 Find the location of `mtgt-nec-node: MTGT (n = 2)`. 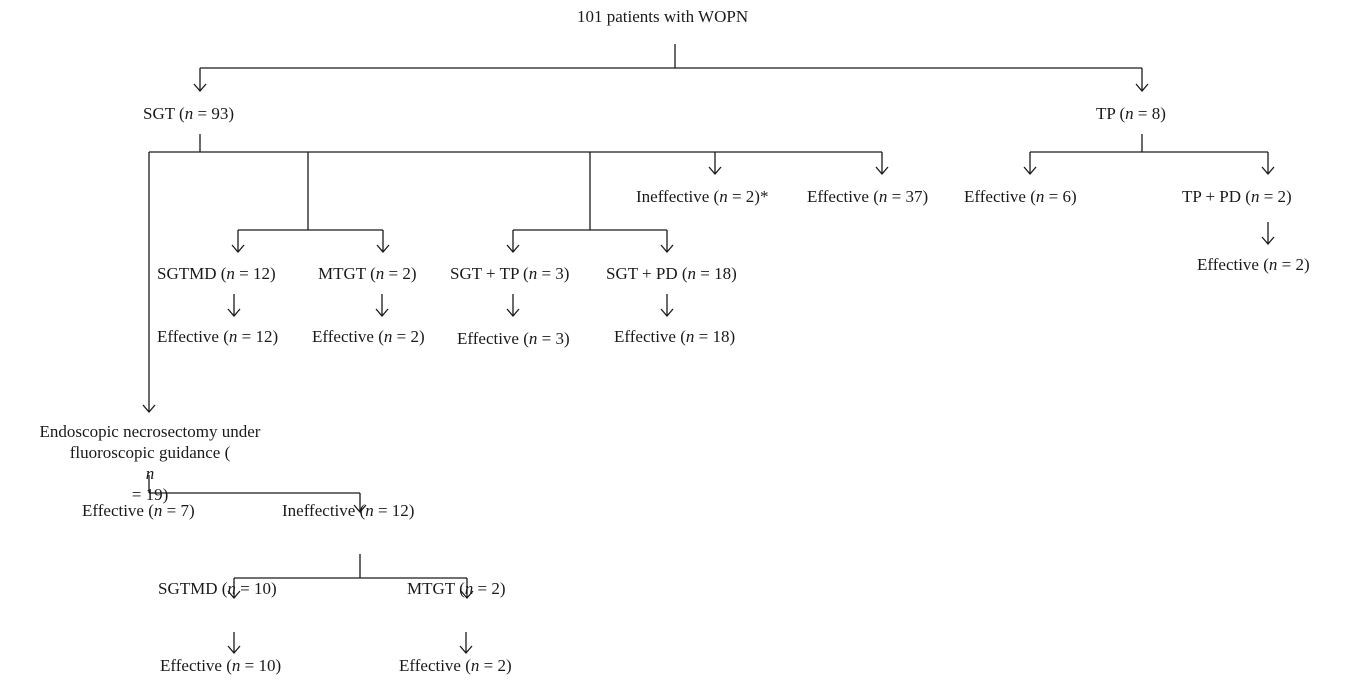

mtgt-nec-node: MTGT (n = 2) is located at coordinates (456, 588).